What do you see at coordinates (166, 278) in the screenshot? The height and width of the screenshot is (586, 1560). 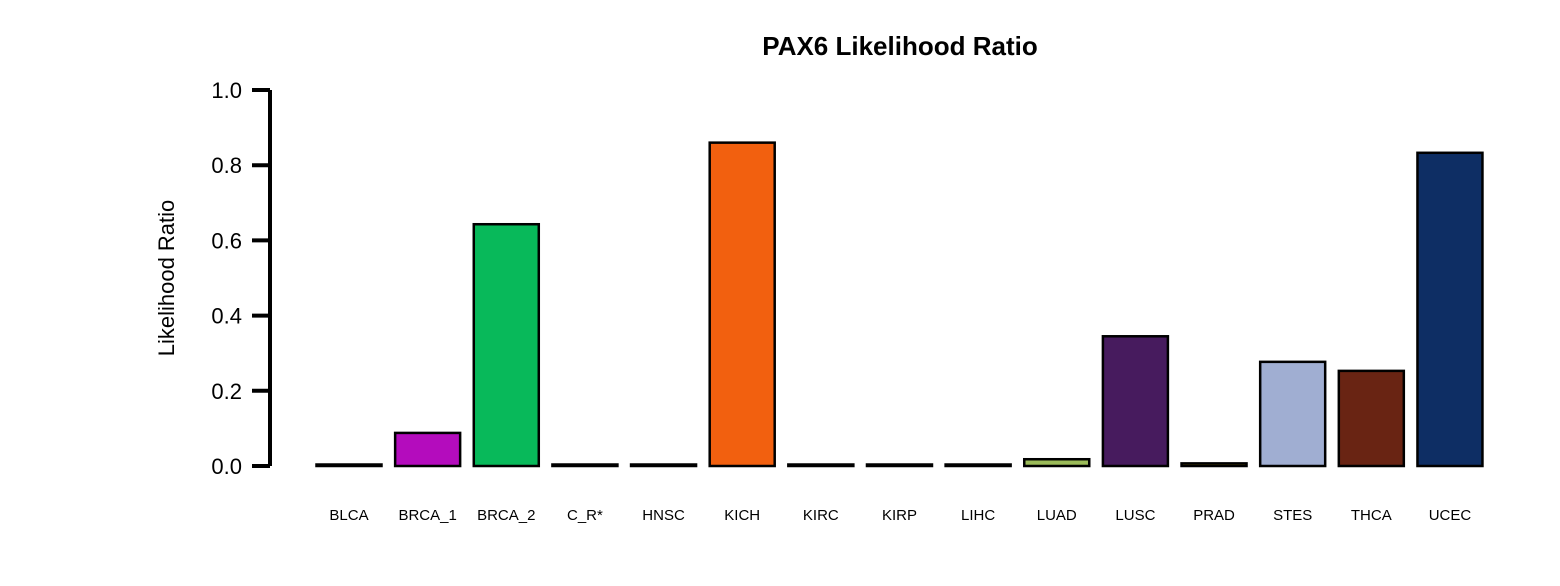 I see `y-axis-label: Likelihood Ratio` at bounding box center [166, 278].